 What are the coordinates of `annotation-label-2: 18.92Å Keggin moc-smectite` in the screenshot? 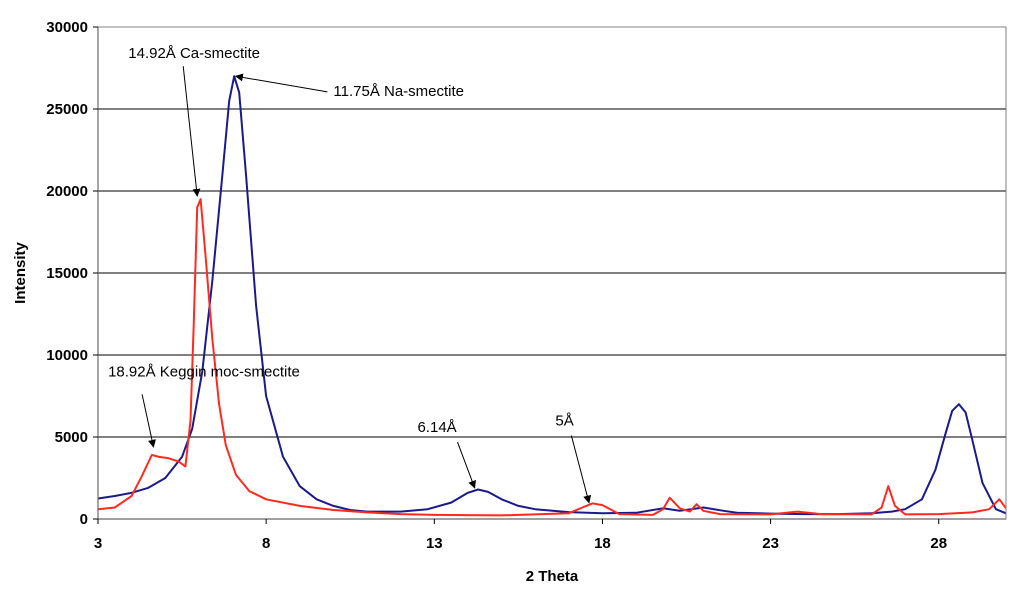 It's located at (204, 371).